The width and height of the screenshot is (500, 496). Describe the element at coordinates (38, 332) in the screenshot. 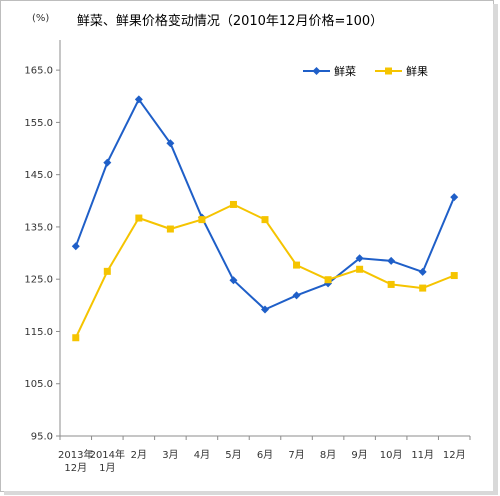

I see `y-tick-label: 115.0` at that location.